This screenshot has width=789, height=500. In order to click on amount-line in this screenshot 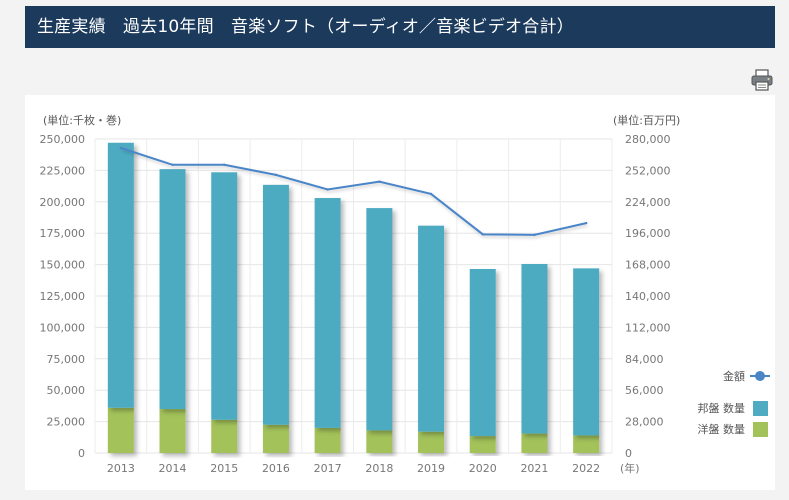, I will do `click(353, 191)`.